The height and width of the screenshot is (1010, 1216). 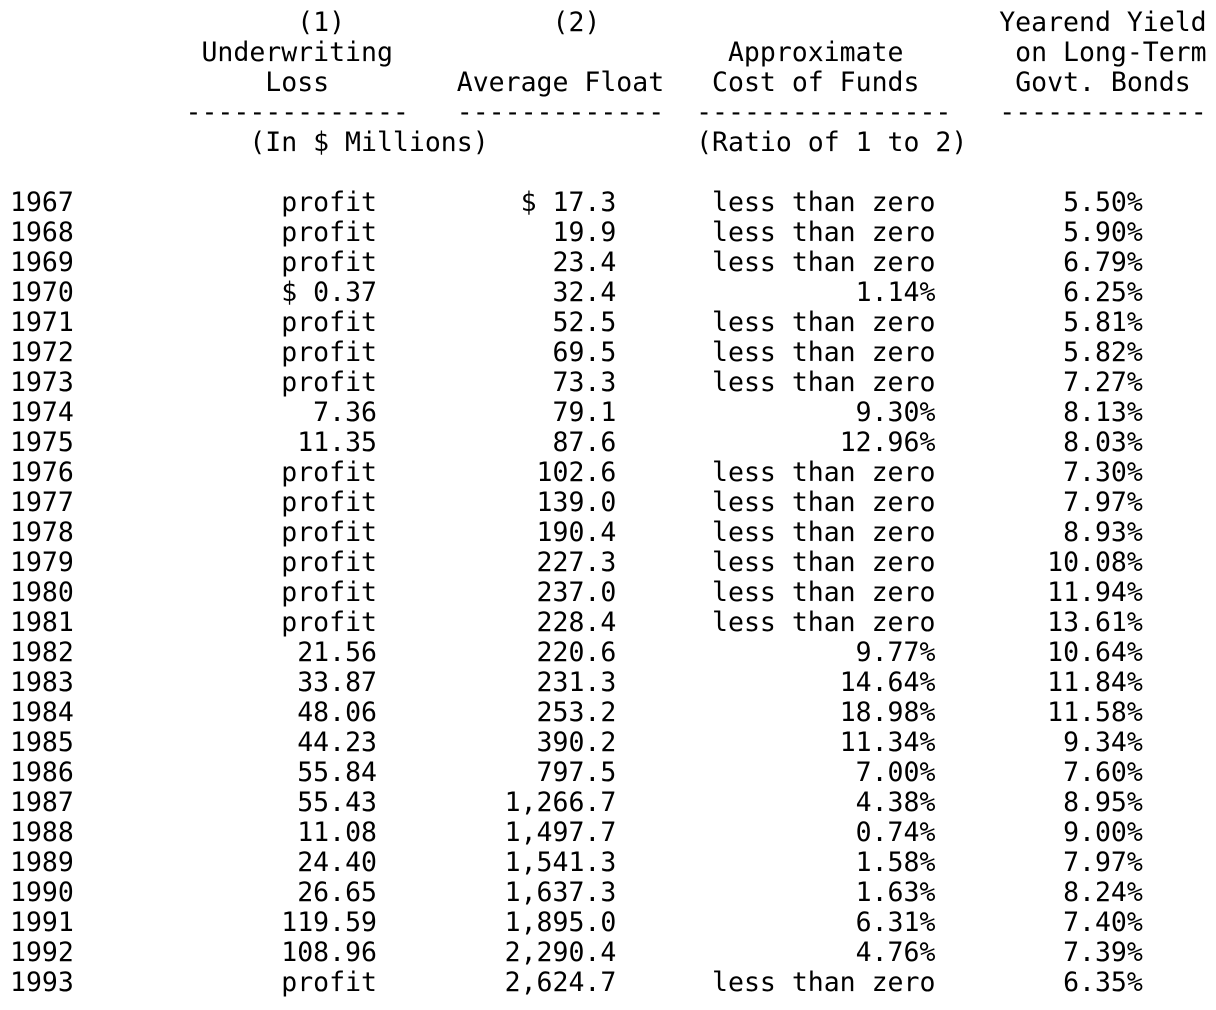 What do you see at coordinates (1103, 202) in the screenshot?
I see `yearend-yield-cell: 5.50%` at bounding box center [1103, 202].